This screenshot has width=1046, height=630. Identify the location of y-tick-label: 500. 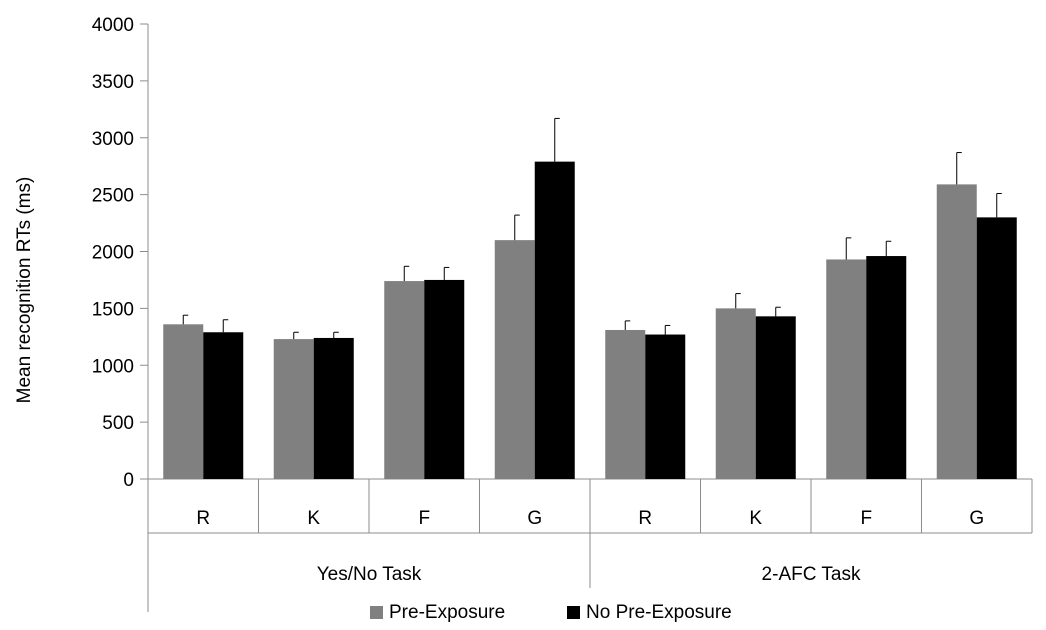
(118, 423).